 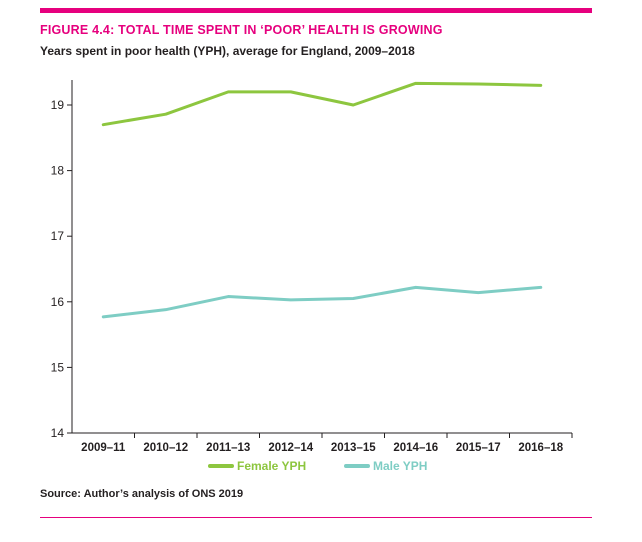 What do you see at coordinates (322, 302) in the screenshot?
I see `series-line-male` at bounding box center [322, 302].